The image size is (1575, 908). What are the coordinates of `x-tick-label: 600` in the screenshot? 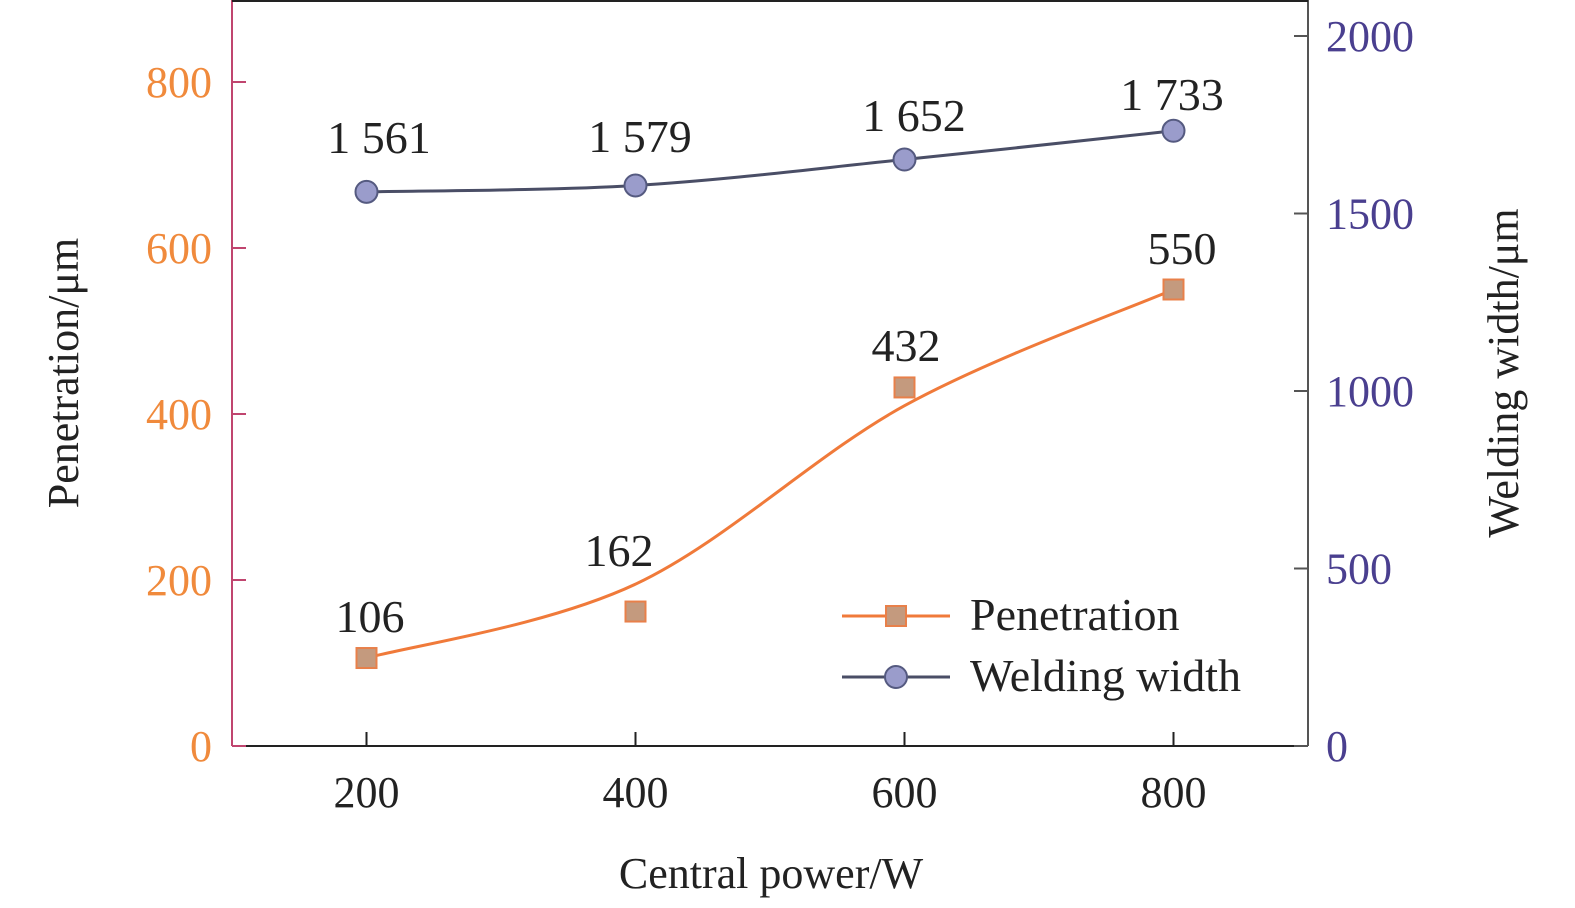 It's located at (905, 792).